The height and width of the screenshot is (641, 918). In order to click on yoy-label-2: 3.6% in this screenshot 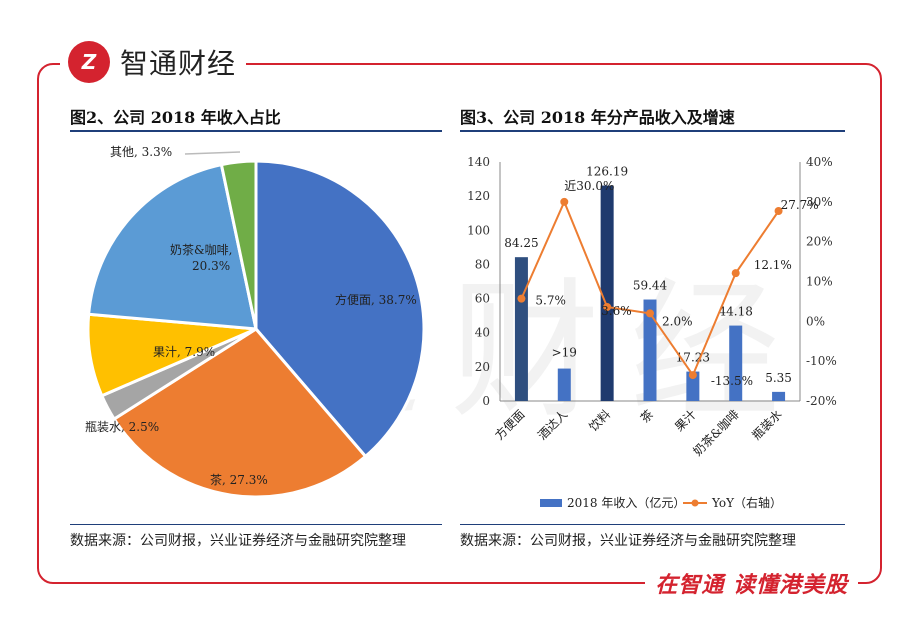, I will do `click(616, 311)`.